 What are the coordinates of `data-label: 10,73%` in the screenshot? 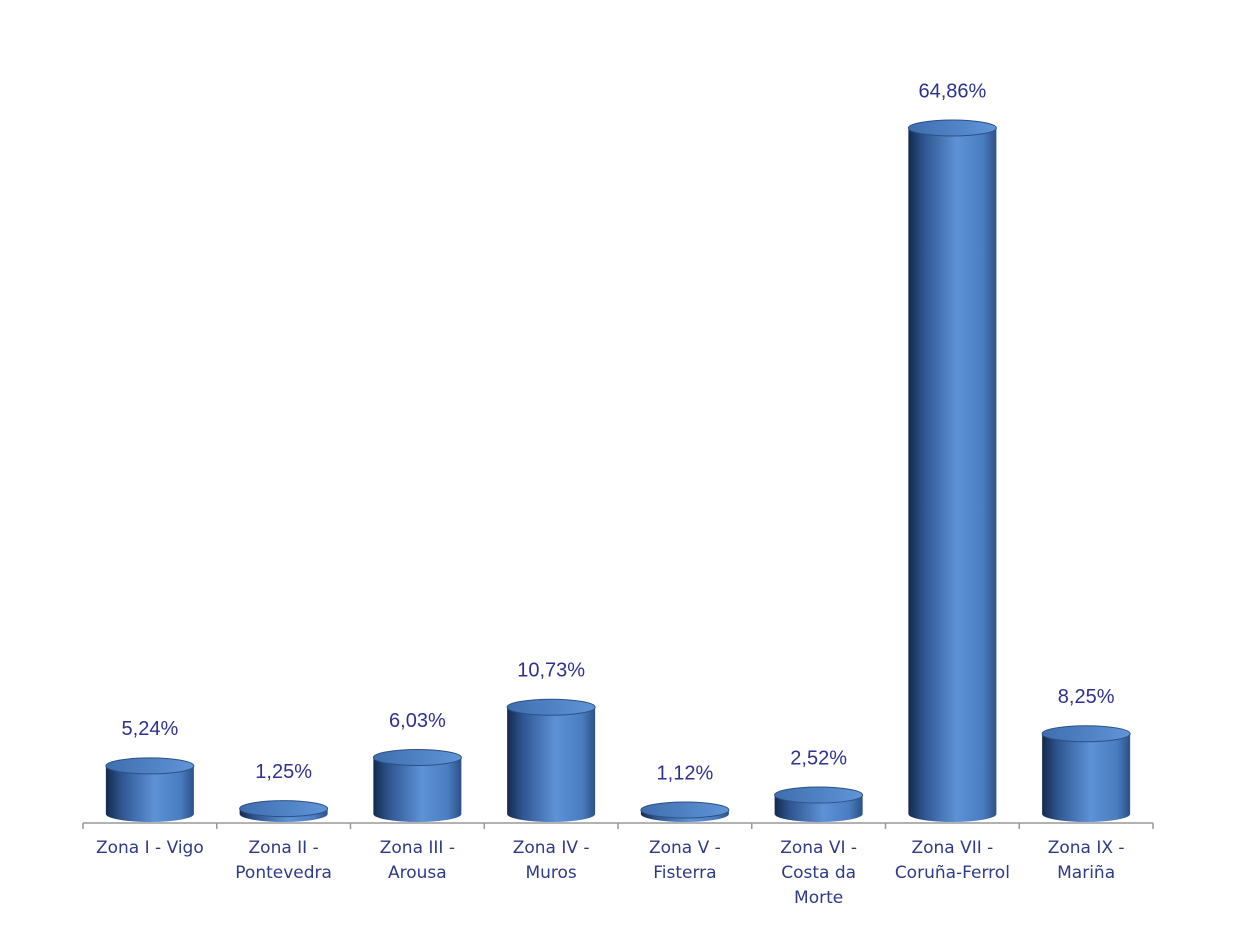 It's located at (551, 670).